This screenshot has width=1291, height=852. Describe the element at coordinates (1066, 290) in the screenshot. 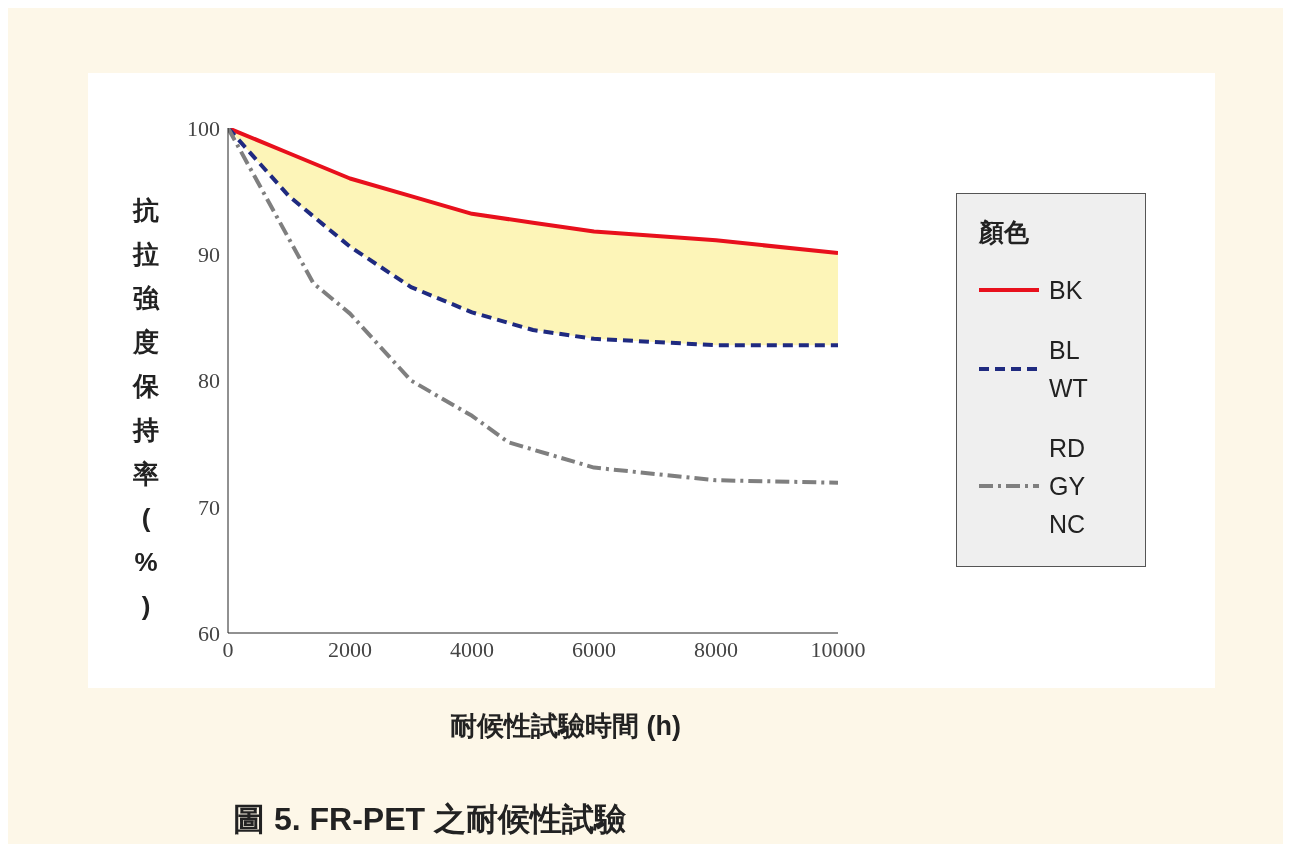

I see `legend-label: BK` at that location.